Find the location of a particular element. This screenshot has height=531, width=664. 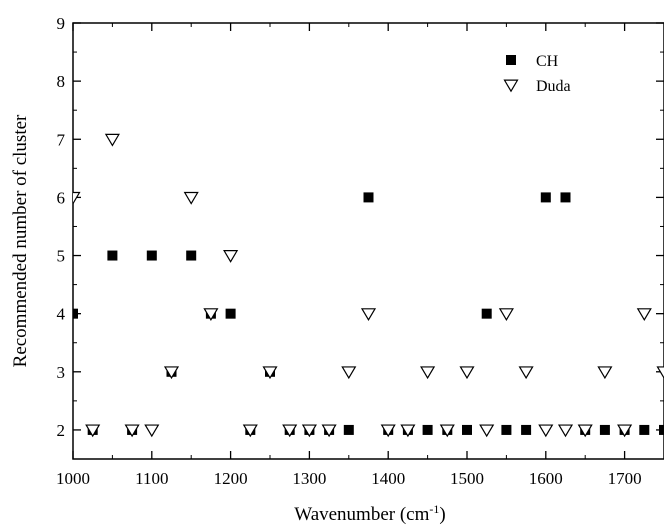

x-axis-title: Wavenumber (cm-1) is located at coordinates (369, 513).